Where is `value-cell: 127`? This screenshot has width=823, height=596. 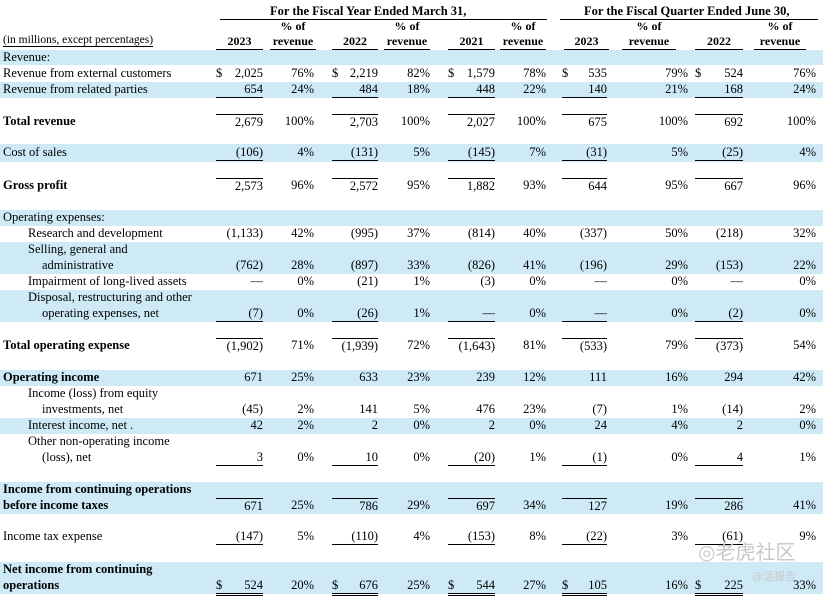 value-cell: 127 is located at coordinates (584, 506).